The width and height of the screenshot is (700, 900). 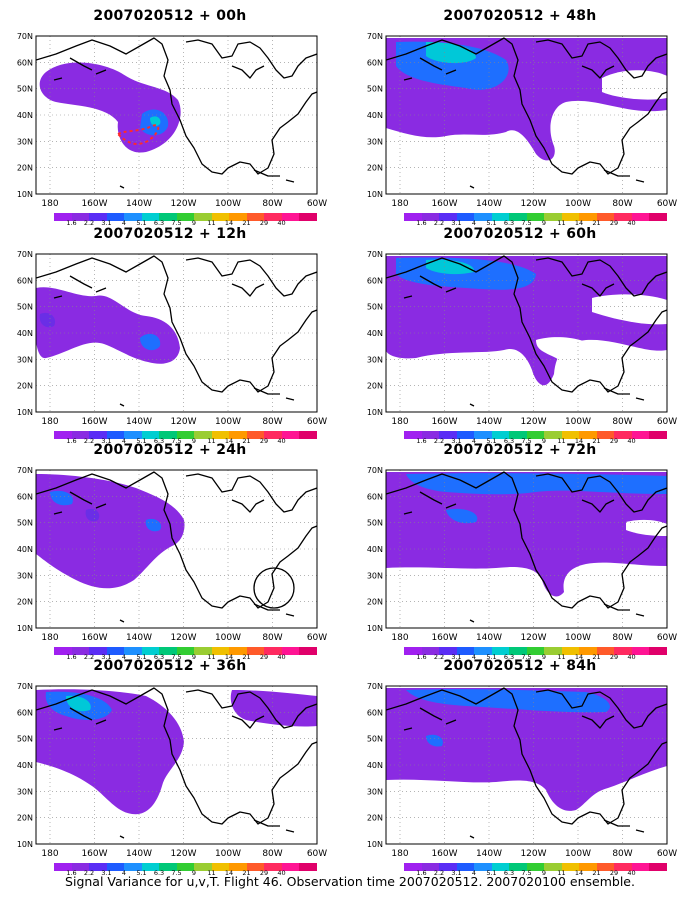 What do you see at coordinates (539, 224) in the screenshot?
I see `colorbar-labels: 1.6 2.2 3.1 4 5.1 6.3 7.5 9 11 14 21 29 40` at bounding box center [539, 224].